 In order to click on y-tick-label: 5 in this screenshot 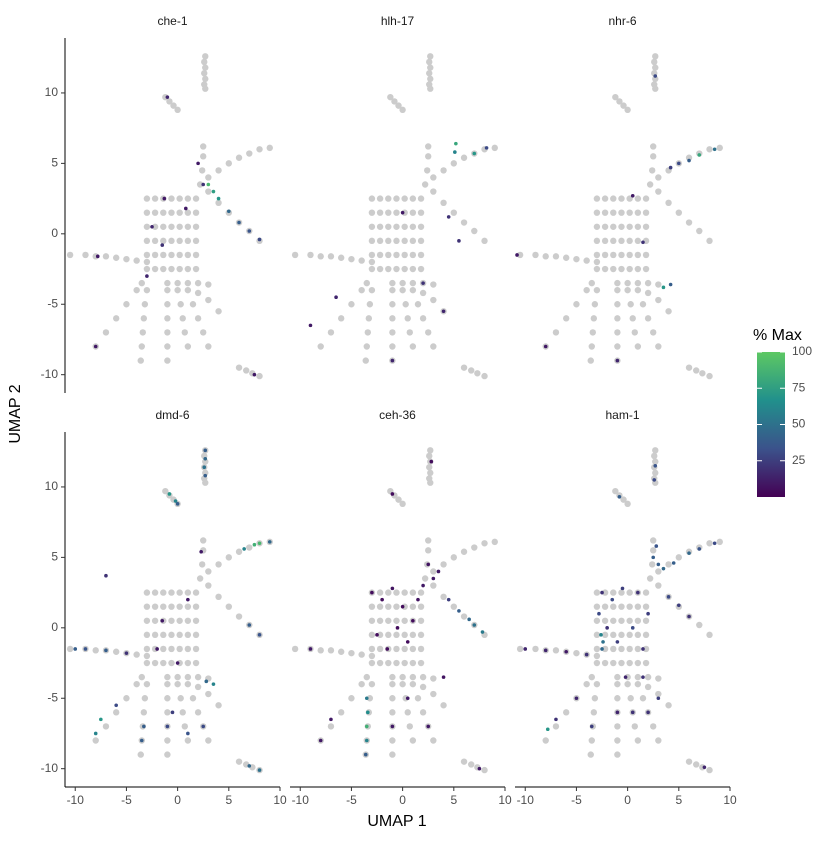, I will do `click(54, 163)`.